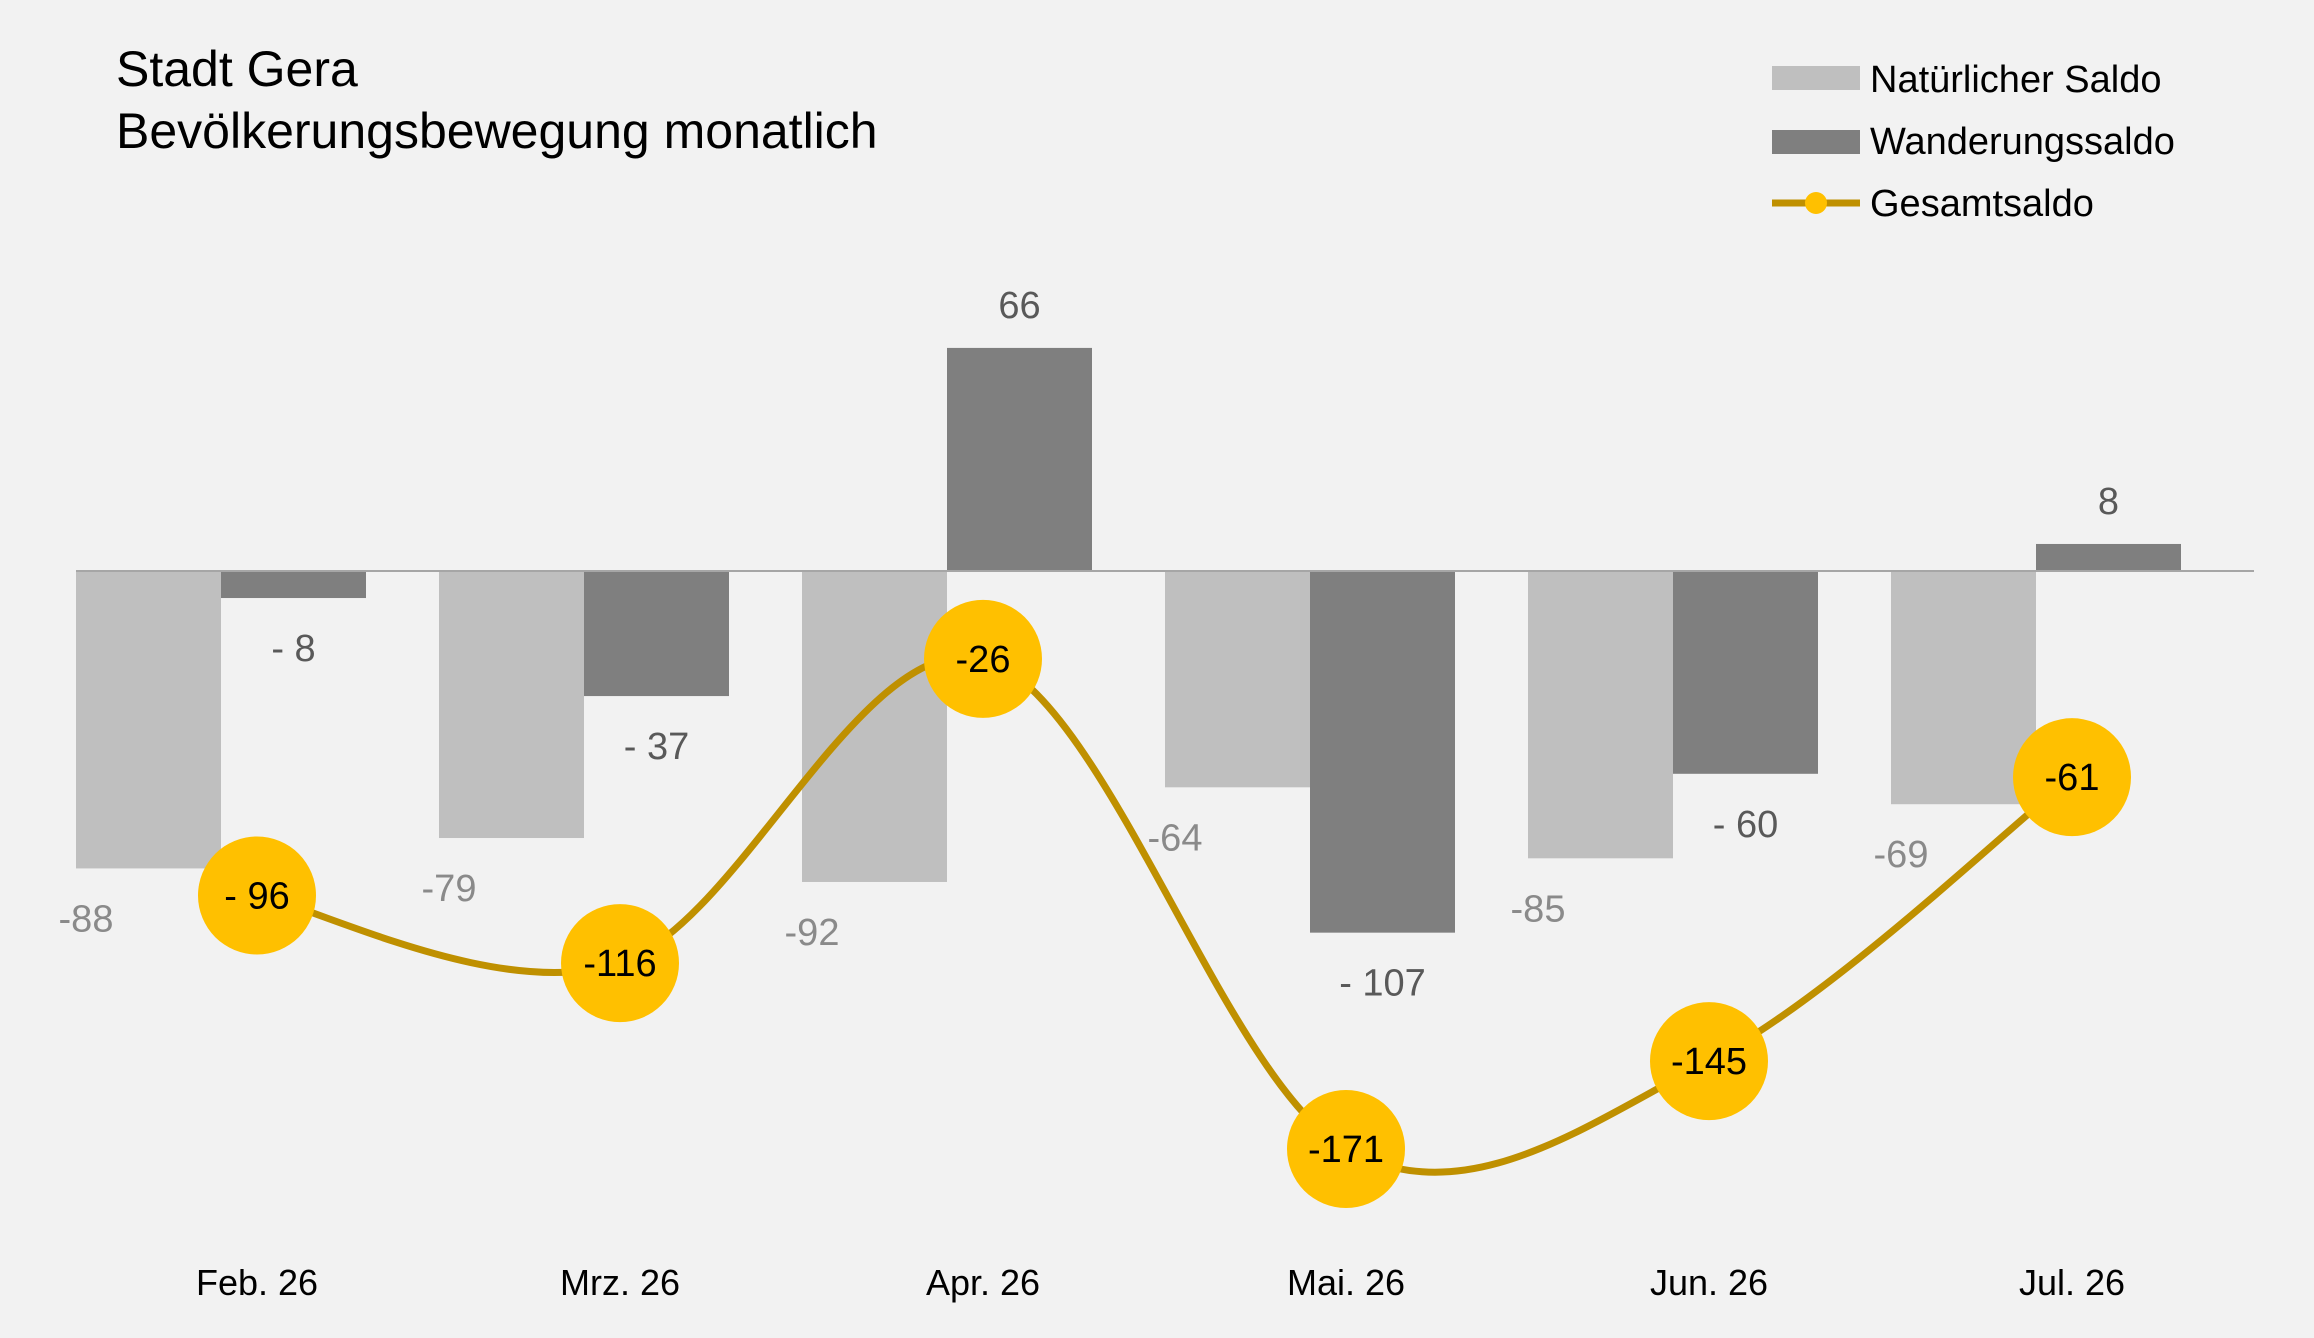  Describe the element at coordinates (293, 649) in the screenshot. I see `label-migration-0: - 8` at that location.